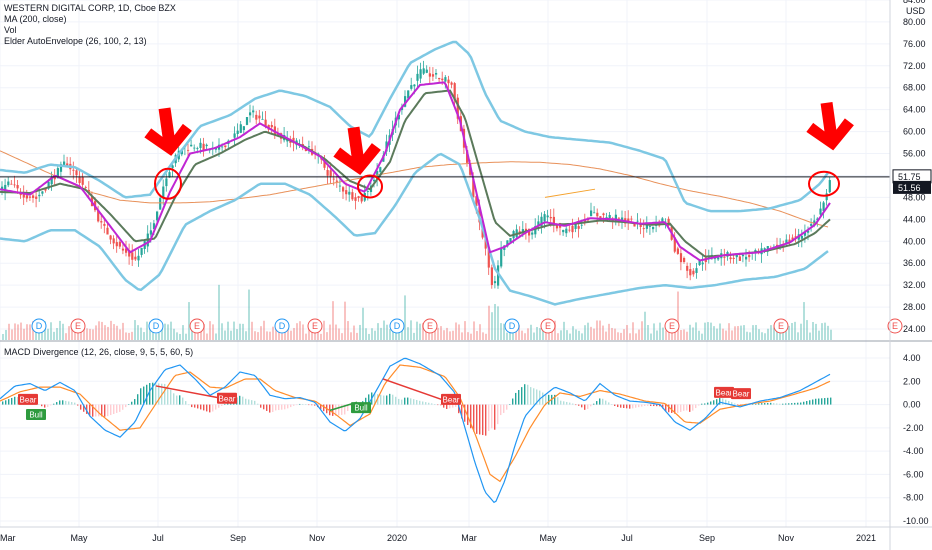  Describe the element at coordinates (438, 538) in the screenshot. I see `time-axis: Mar May Jul Sep Nov 2020 Mar May Jul Sep Nov 2021` at that location.